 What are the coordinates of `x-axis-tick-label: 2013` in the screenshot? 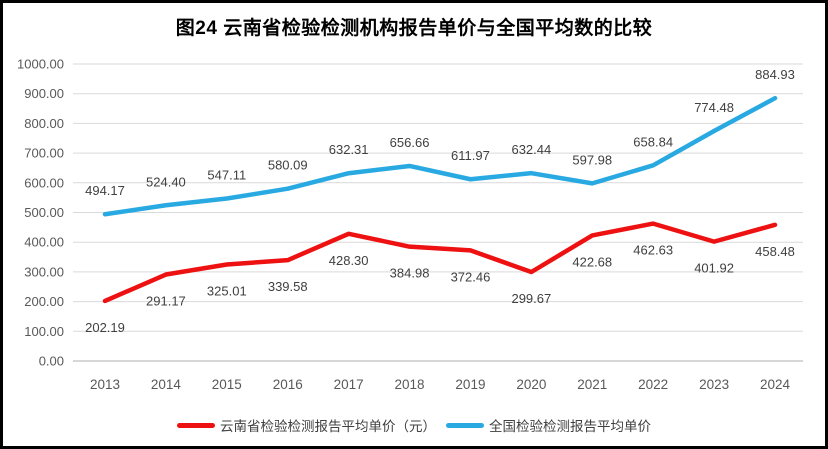 It's located at (105, 384).